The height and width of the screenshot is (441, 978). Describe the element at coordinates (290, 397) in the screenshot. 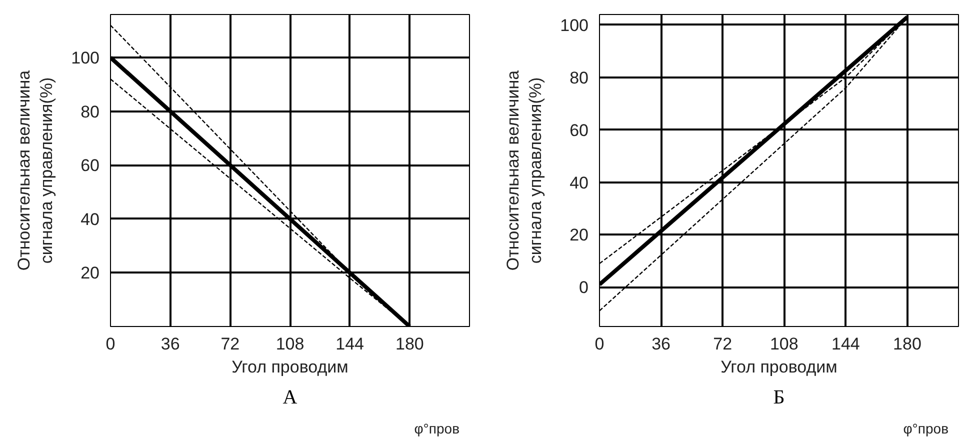

I see `text: А` at that location.